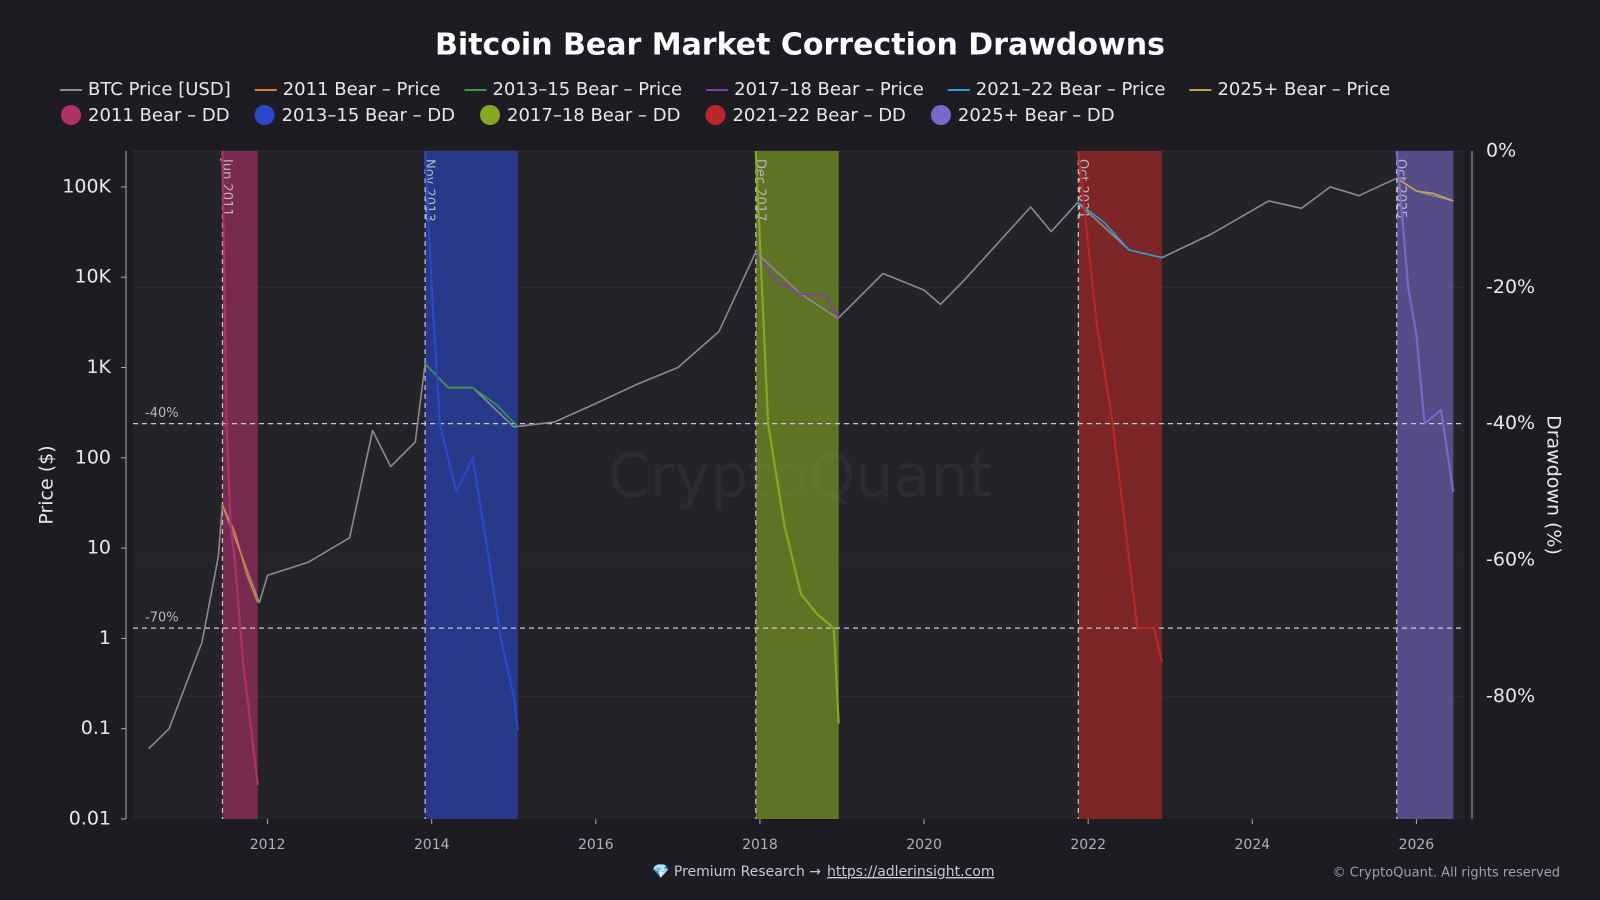  Describe the element at coordinates (1446, 873) in the screenshot. I see `copyright: © CryptoQuant. All rights reserved` at that location.